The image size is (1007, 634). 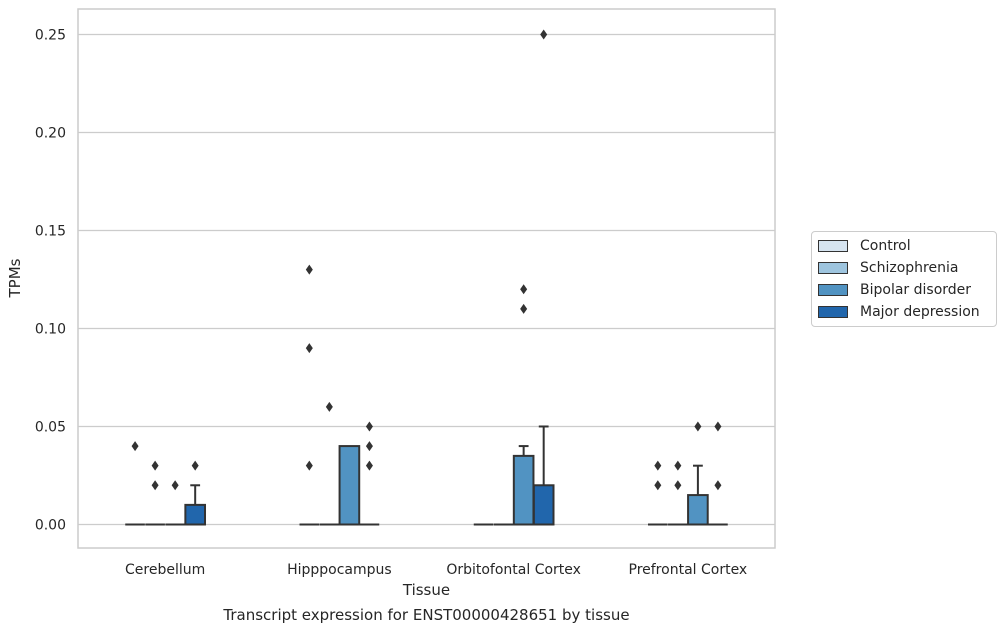 I want to click on legend-item-control: Control, so click(x=864, y=246).